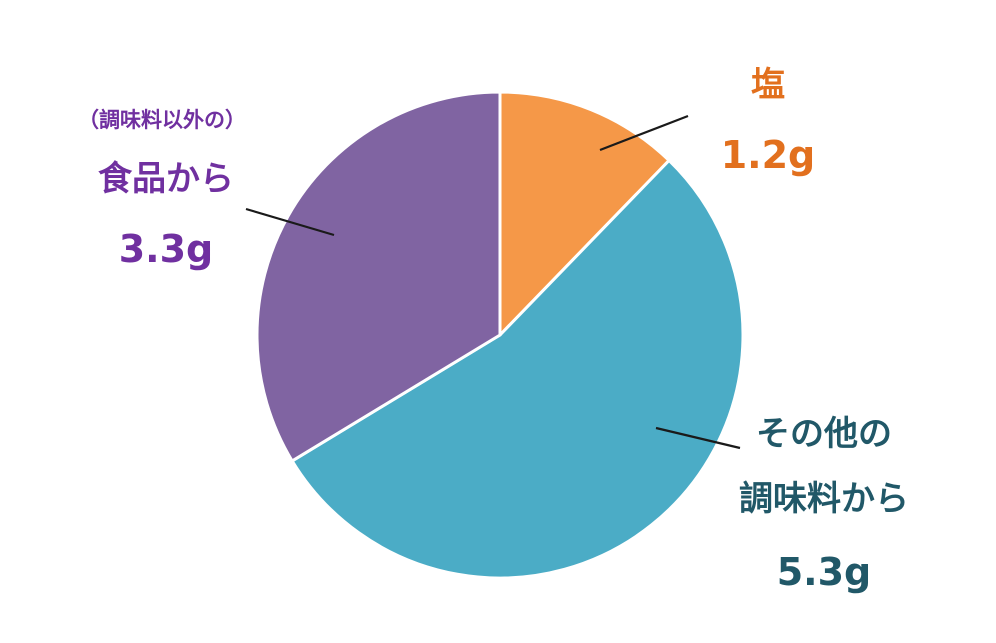  I want to click on food-label-qualifier: （調味料以外の）, so click(162, 120).